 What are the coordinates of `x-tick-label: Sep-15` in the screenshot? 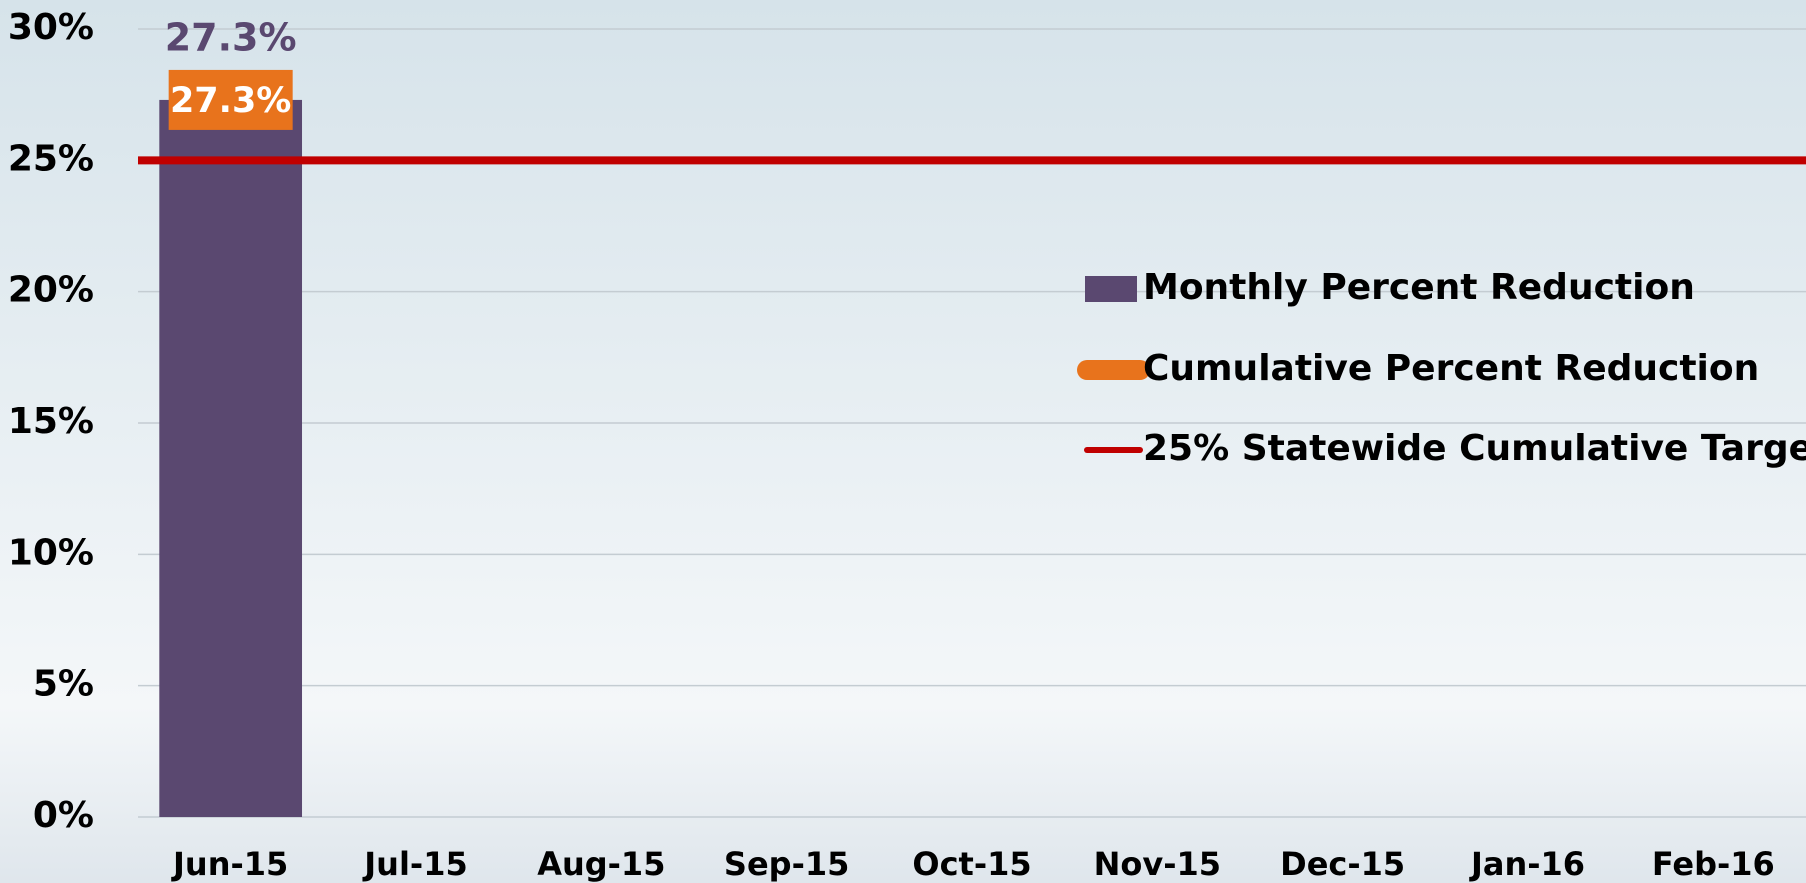 It's located at (786, 864).